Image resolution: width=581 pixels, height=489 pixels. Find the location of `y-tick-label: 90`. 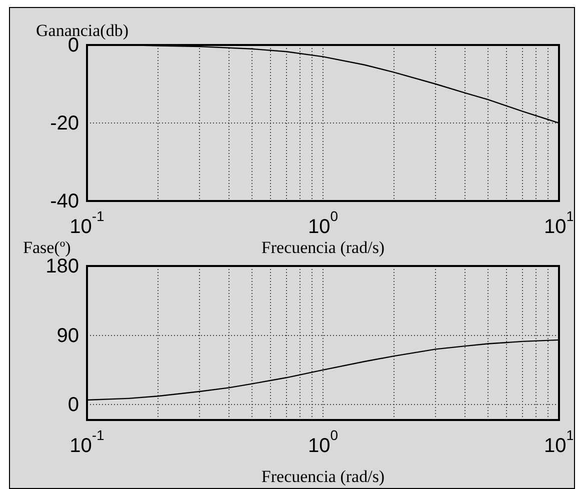

y-tick-label: 90 is located at coordinates (67, 335).